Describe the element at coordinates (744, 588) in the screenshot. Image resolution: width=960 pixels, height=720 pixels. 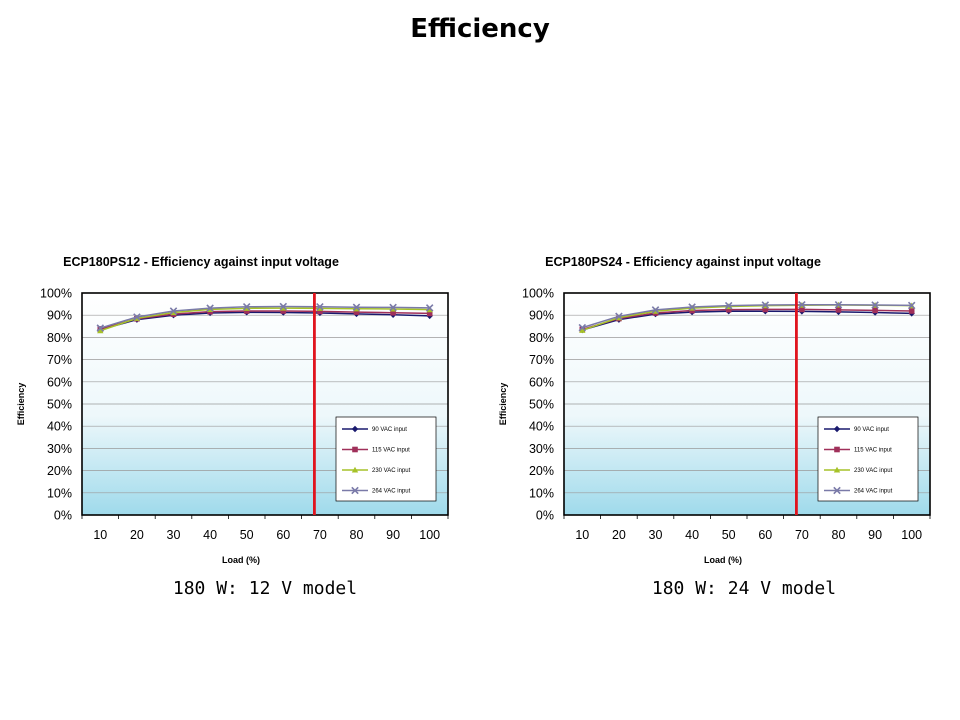
I see `chart-caption-24v: 180 W: 24 V model` at that location.